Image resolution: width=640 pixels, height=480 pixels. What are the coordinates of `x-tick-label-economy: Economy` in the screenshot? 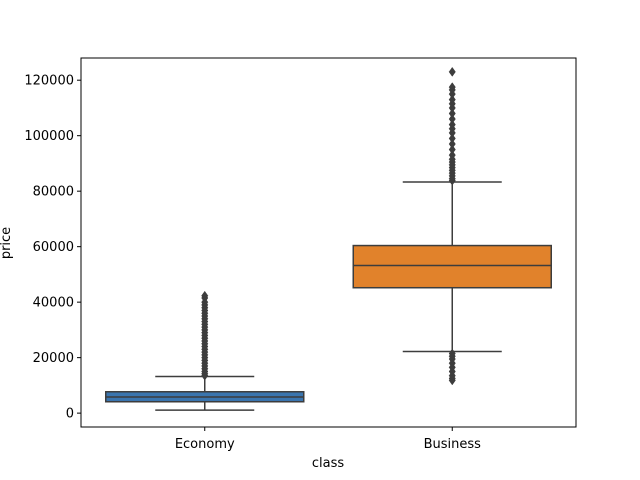 It's located at (205, 444).